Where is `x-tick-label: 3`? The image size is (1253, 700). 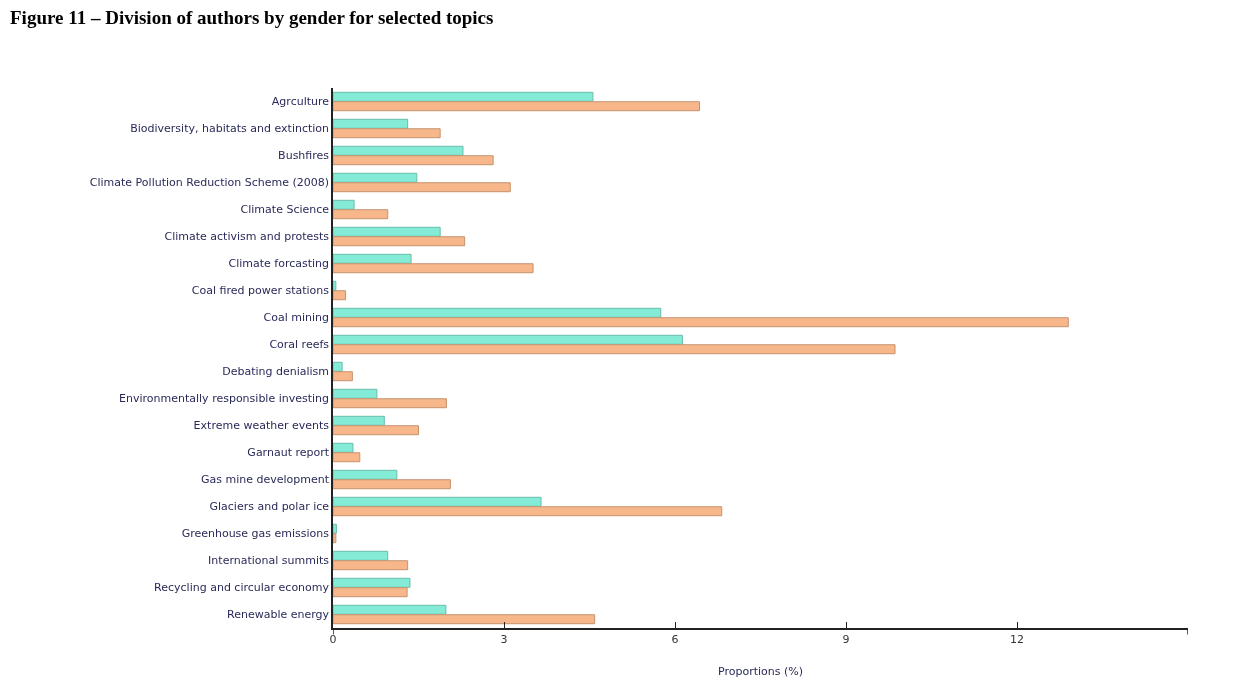 x-tick-label: 3 is located at coordinates (504, 639).